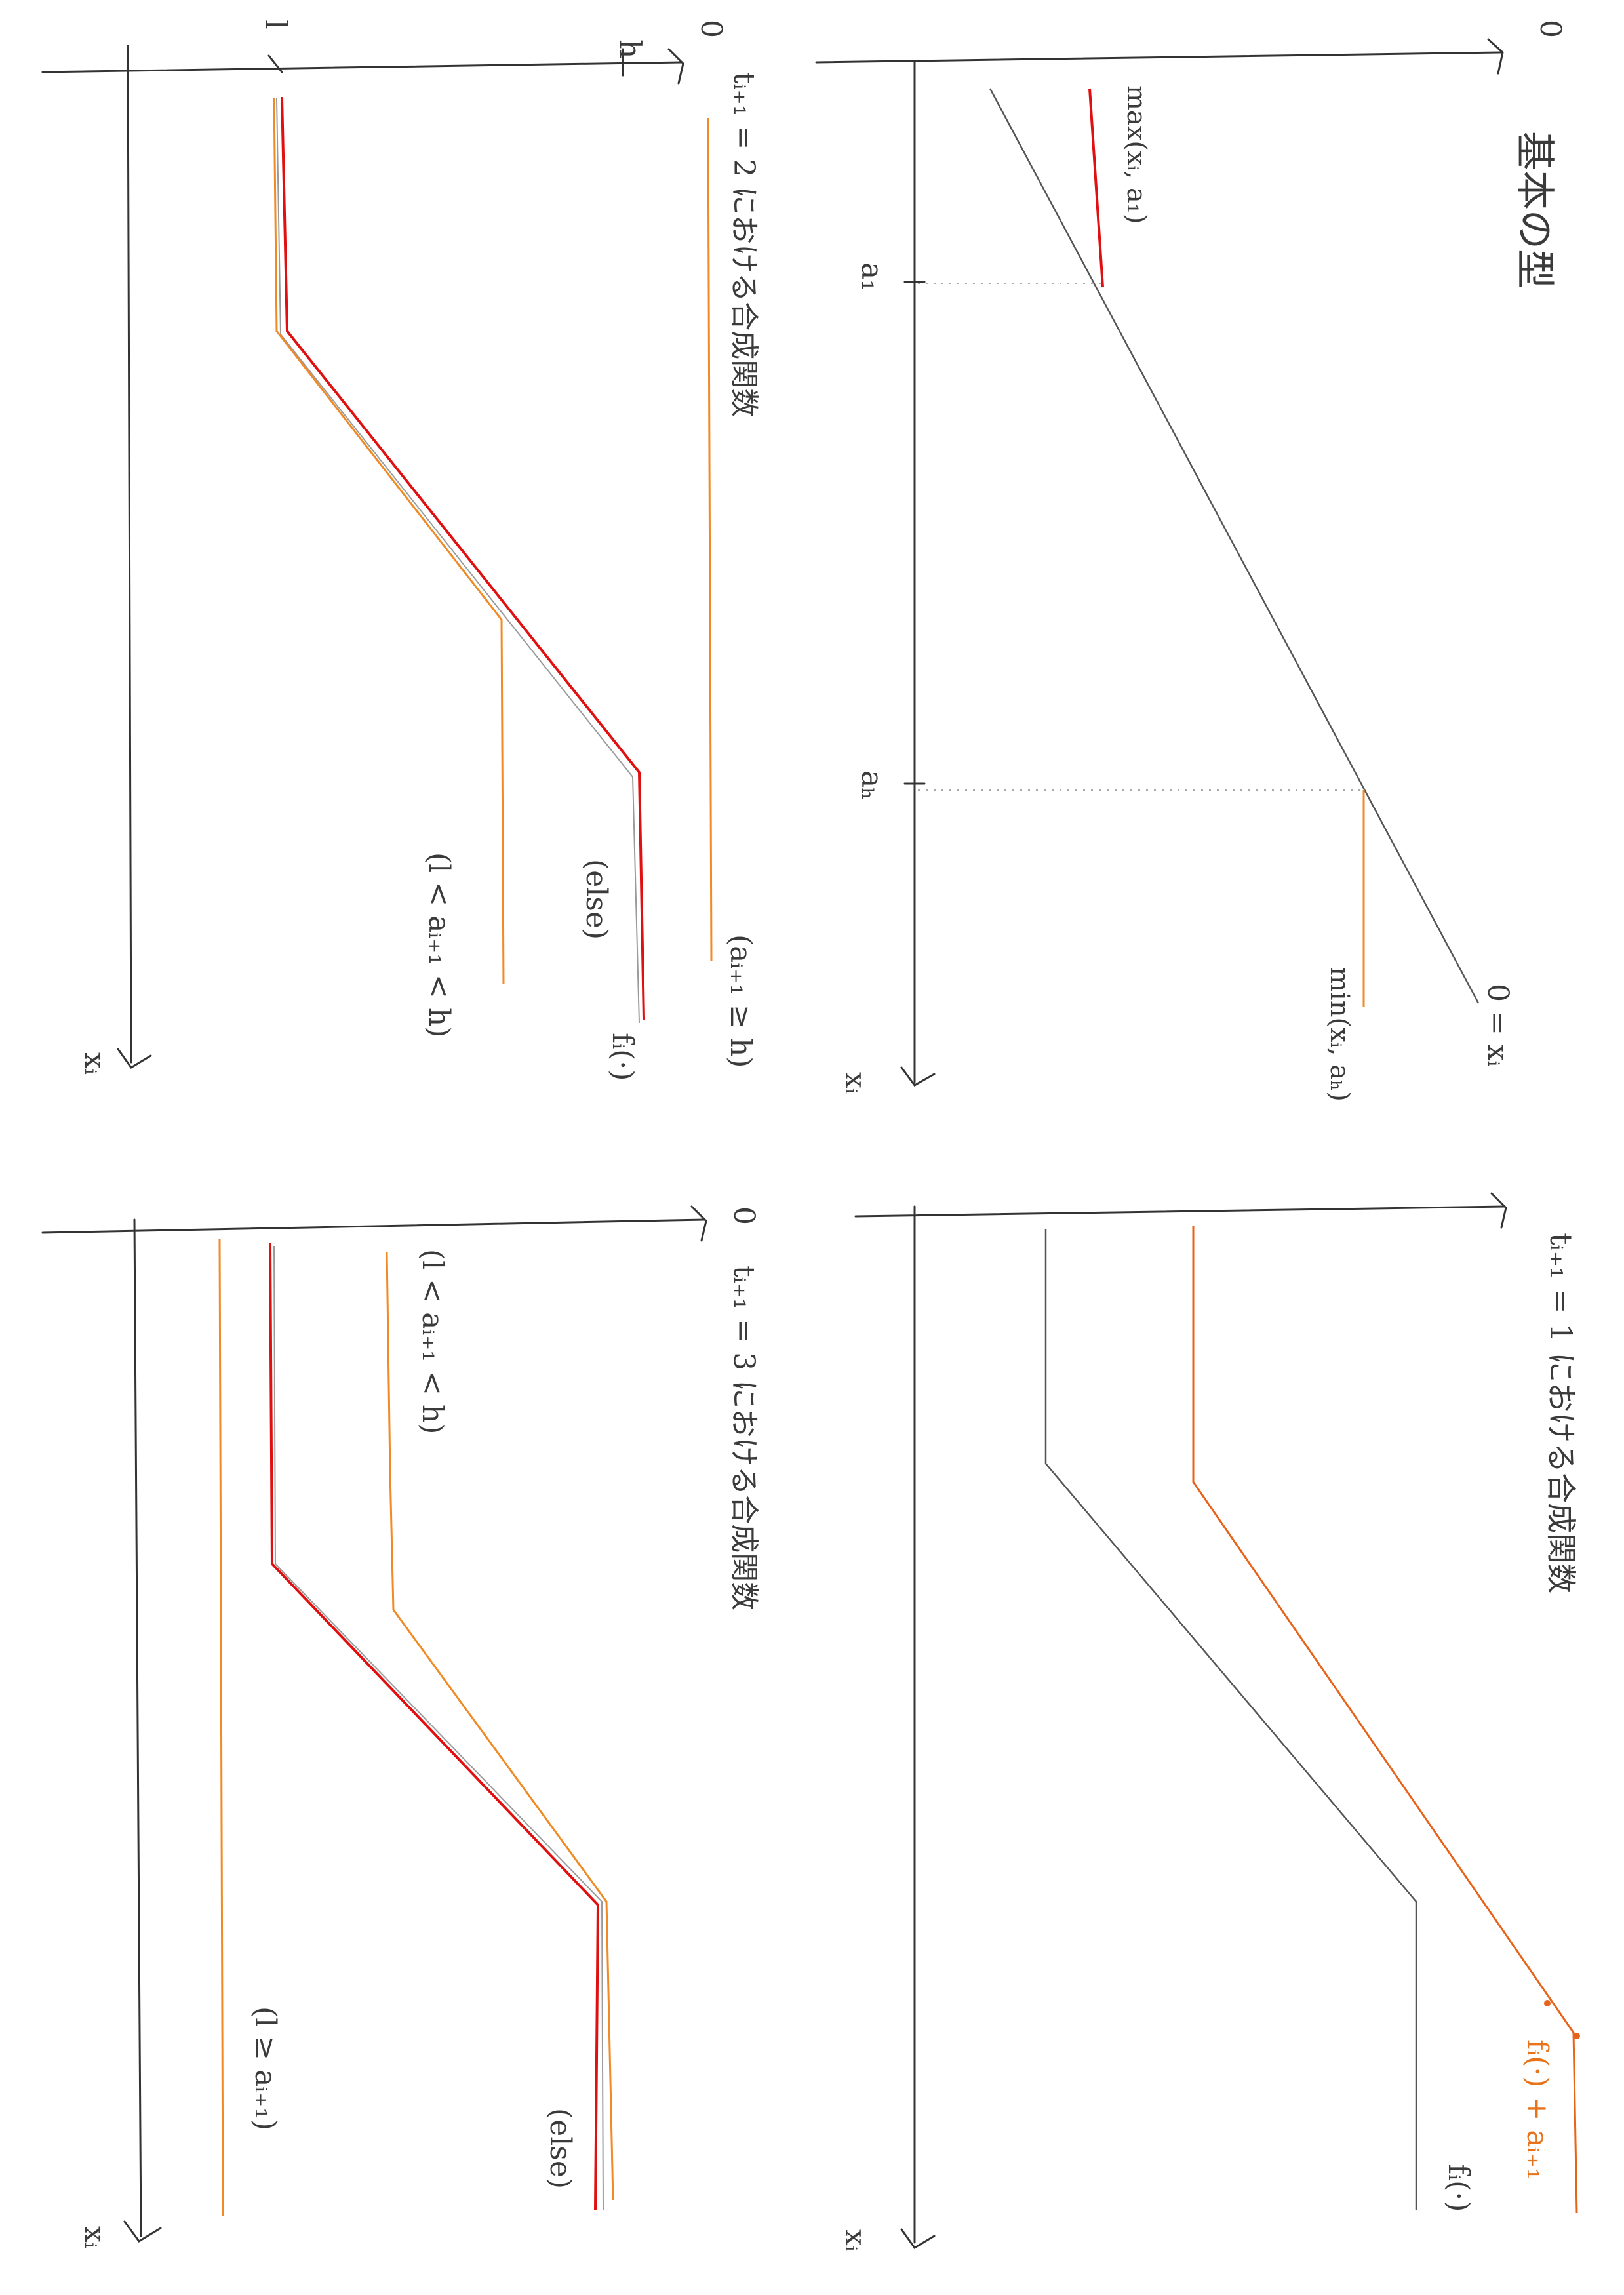  Describe the element at coordinates (95, 1063) in the screenshot. I see `t2-x-label: xᵢ` at that location.